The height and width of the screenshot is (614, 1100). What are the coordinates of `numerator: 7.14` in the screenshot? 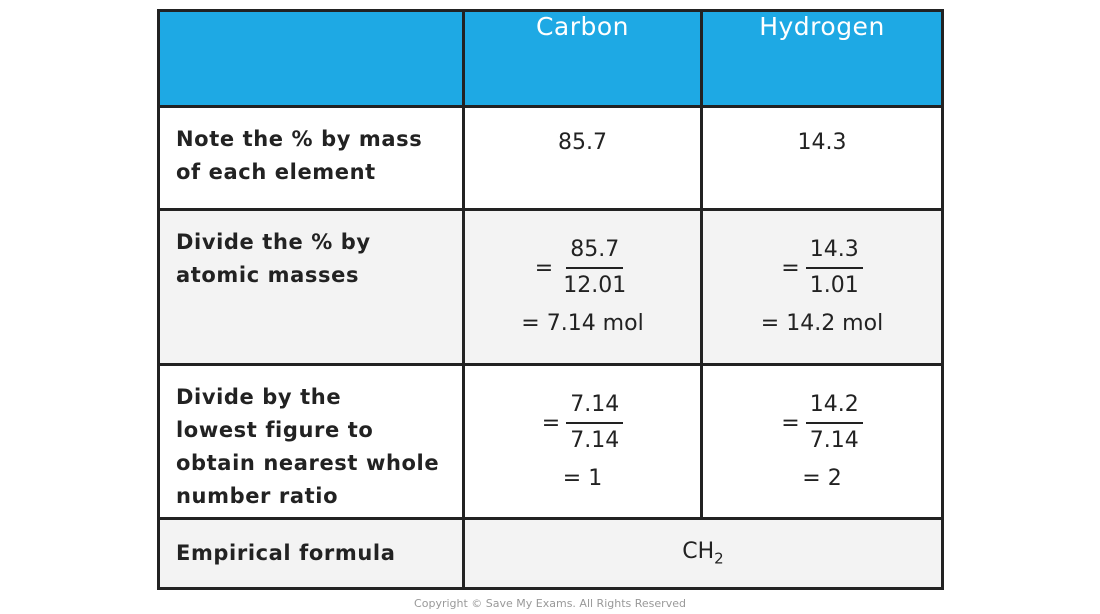 It's located at (595, 406).